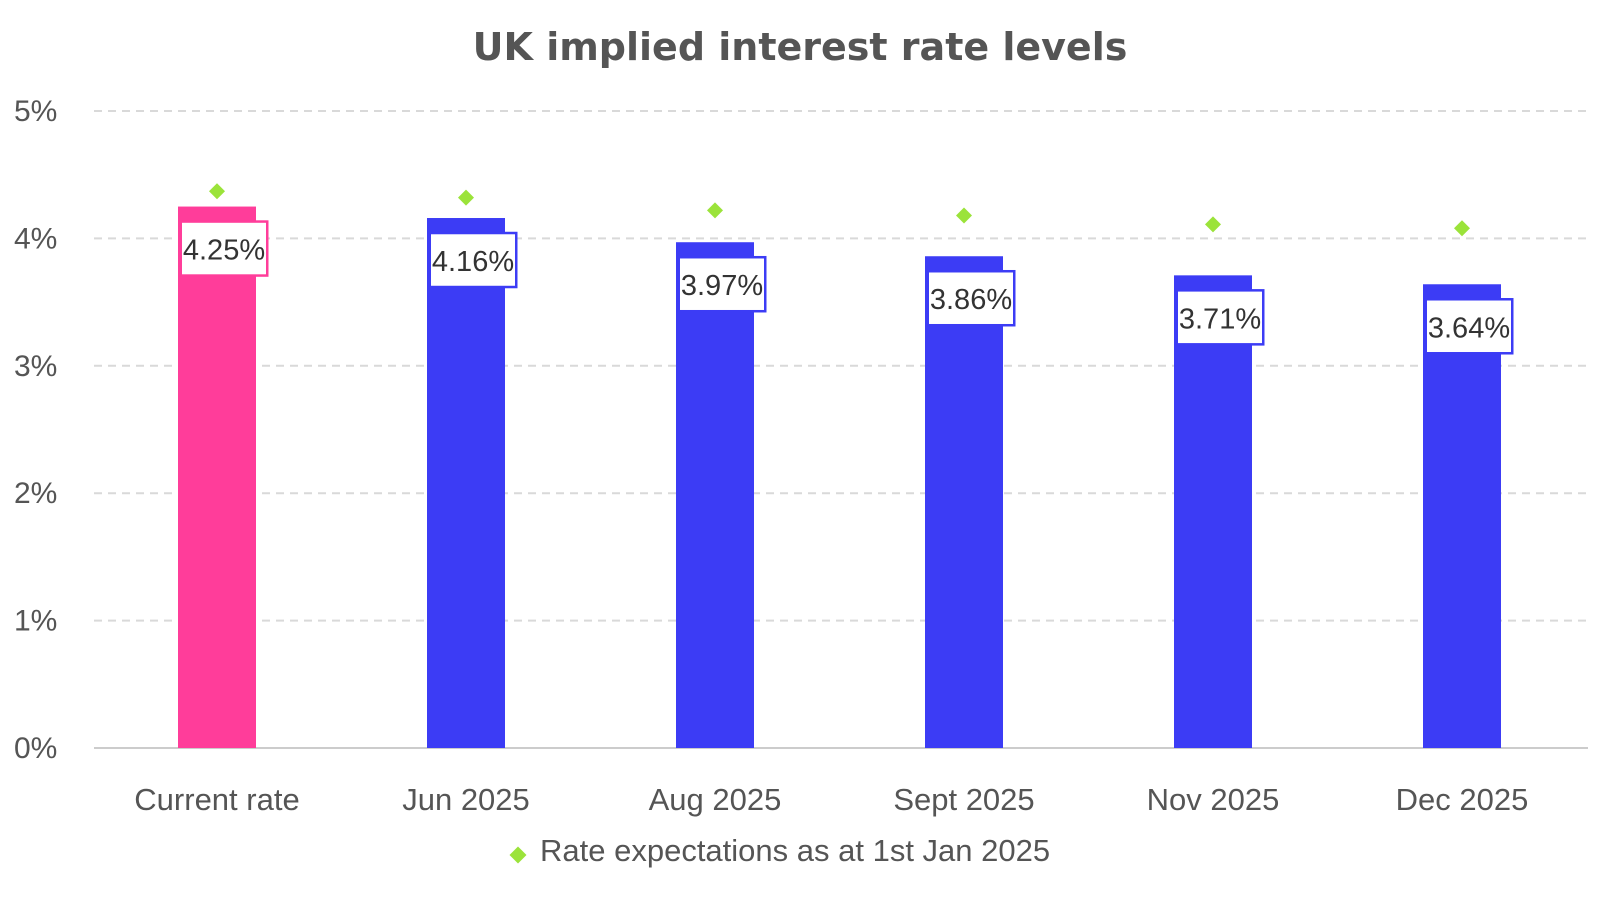 This screenshot has height=900, width=1600. What do you see at coordinates (35, 748) in the screenshot?
I see `y-tick-label: 0%` at bounding box center [35, 748].